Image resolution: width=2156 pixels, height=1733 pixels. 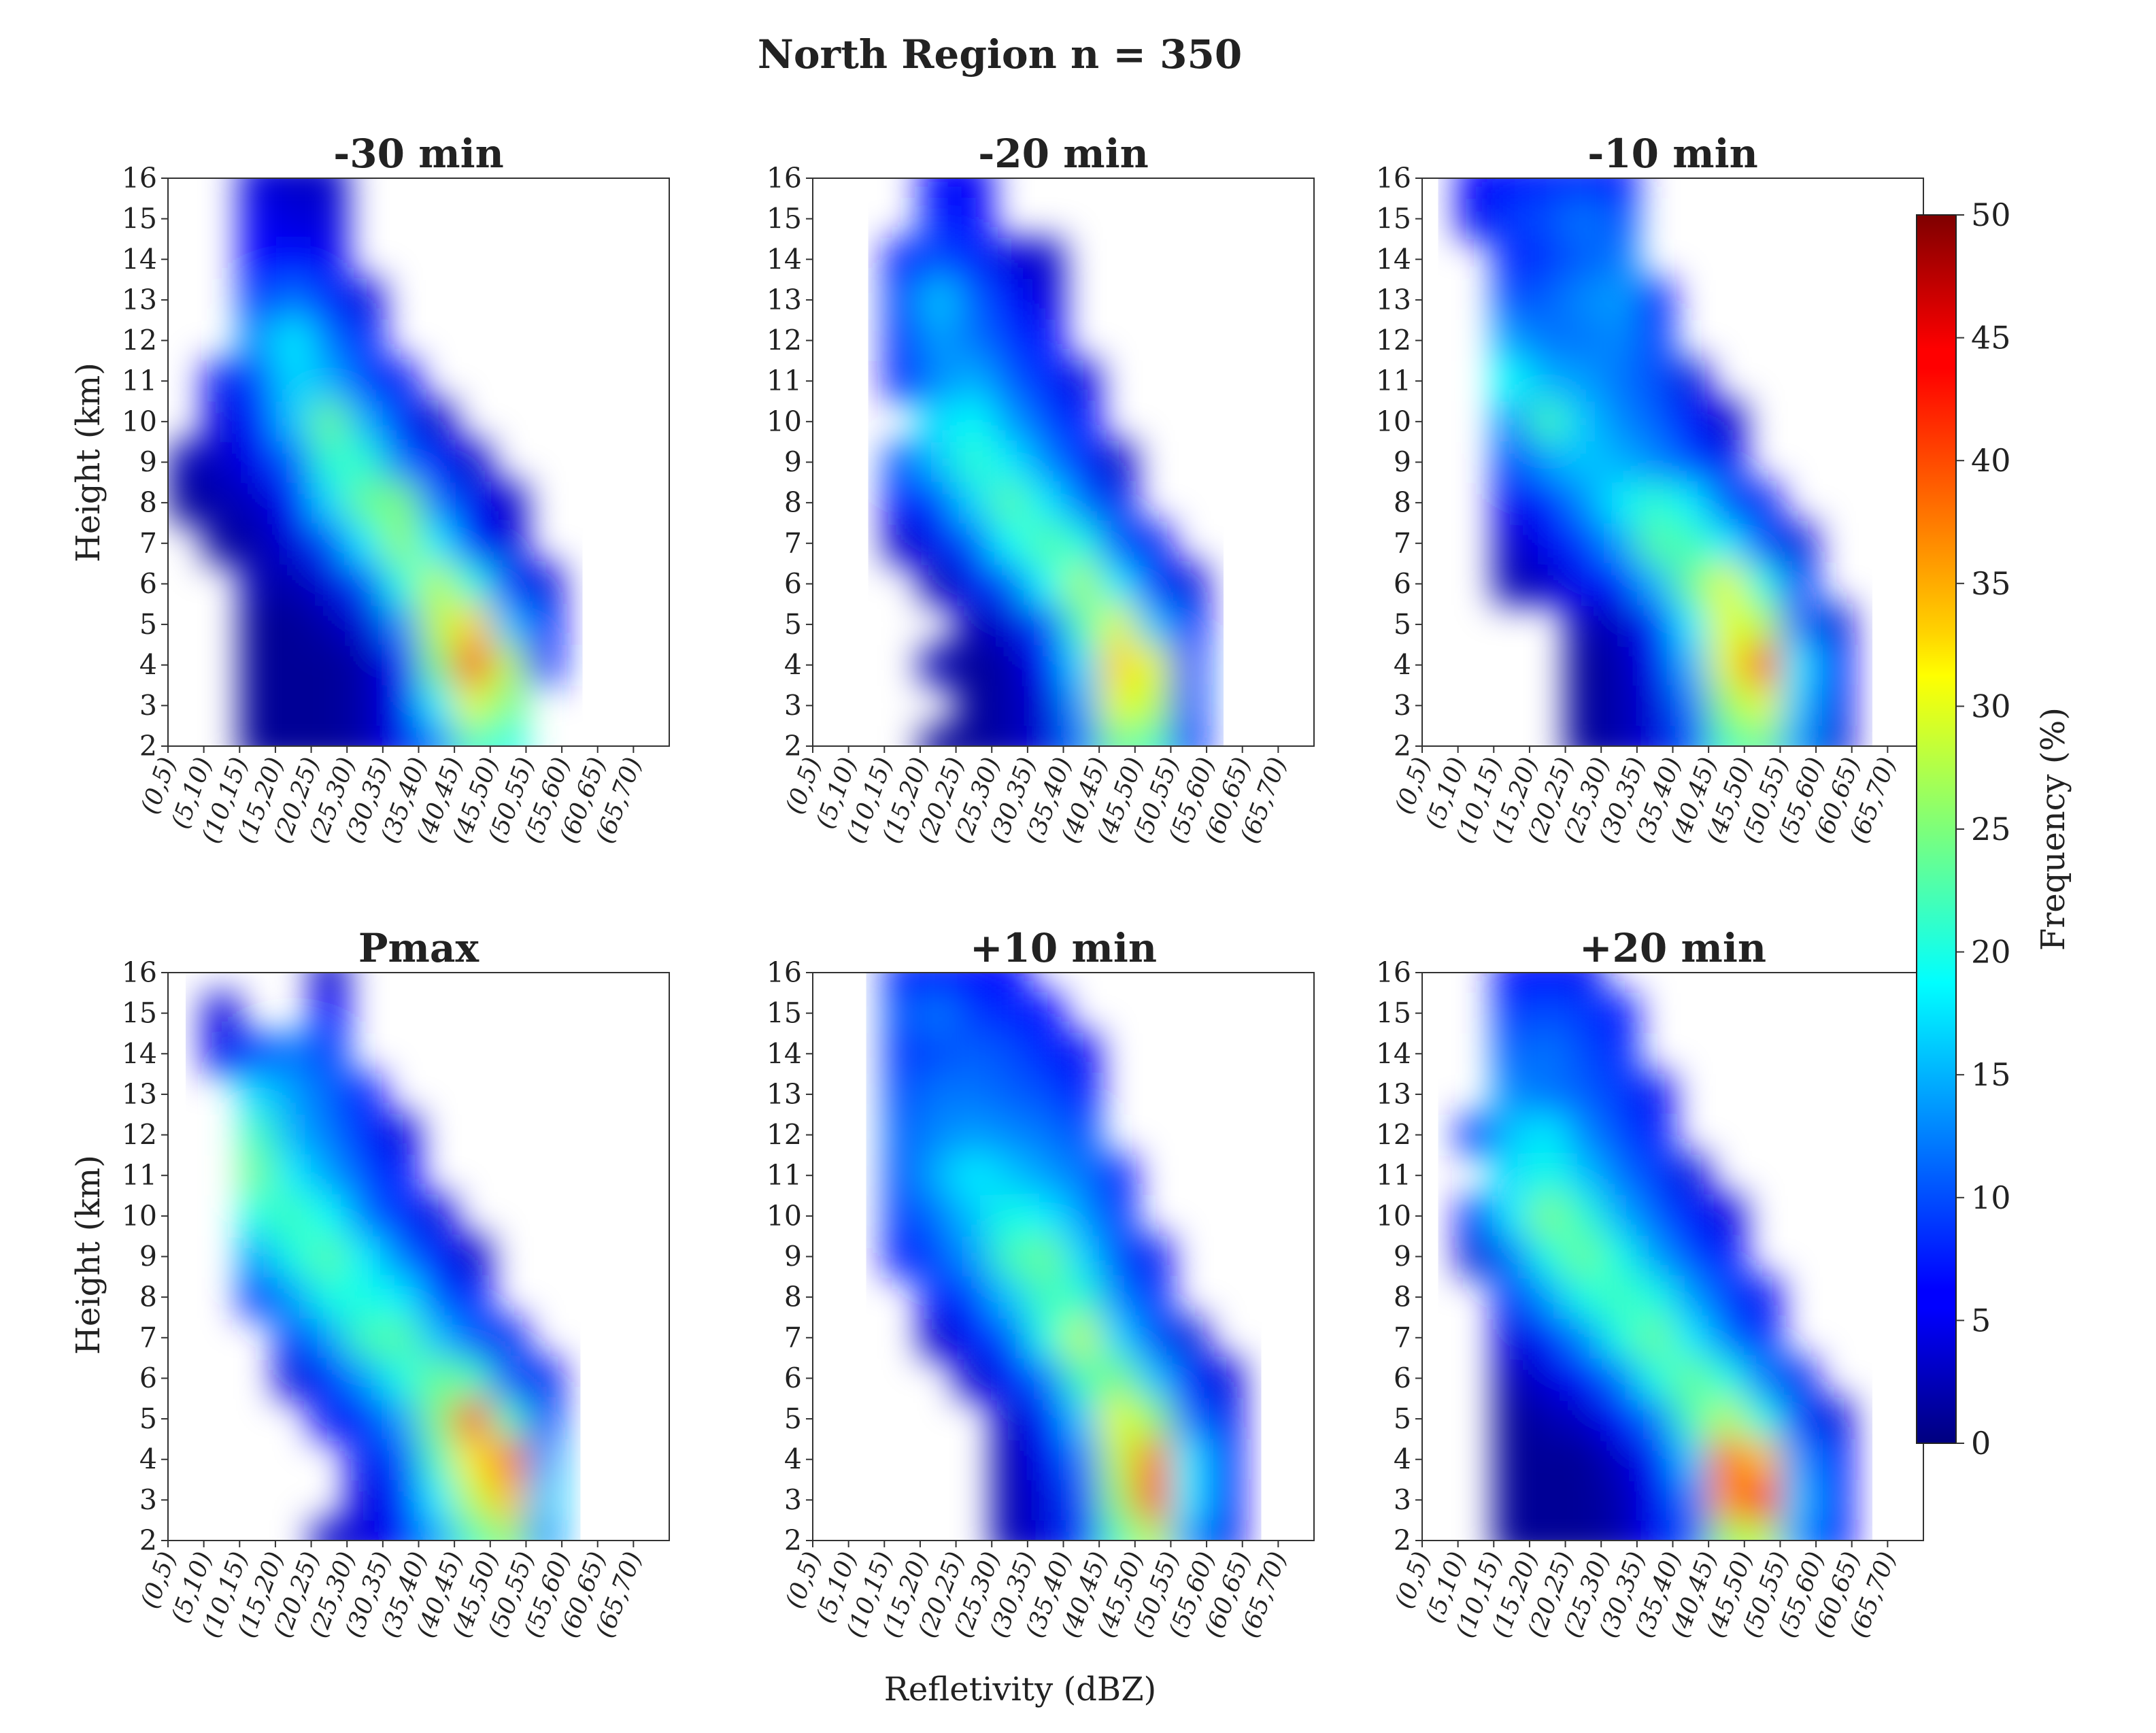 I want to click on y-tick-label: 5, so click(x=1402, y=624).